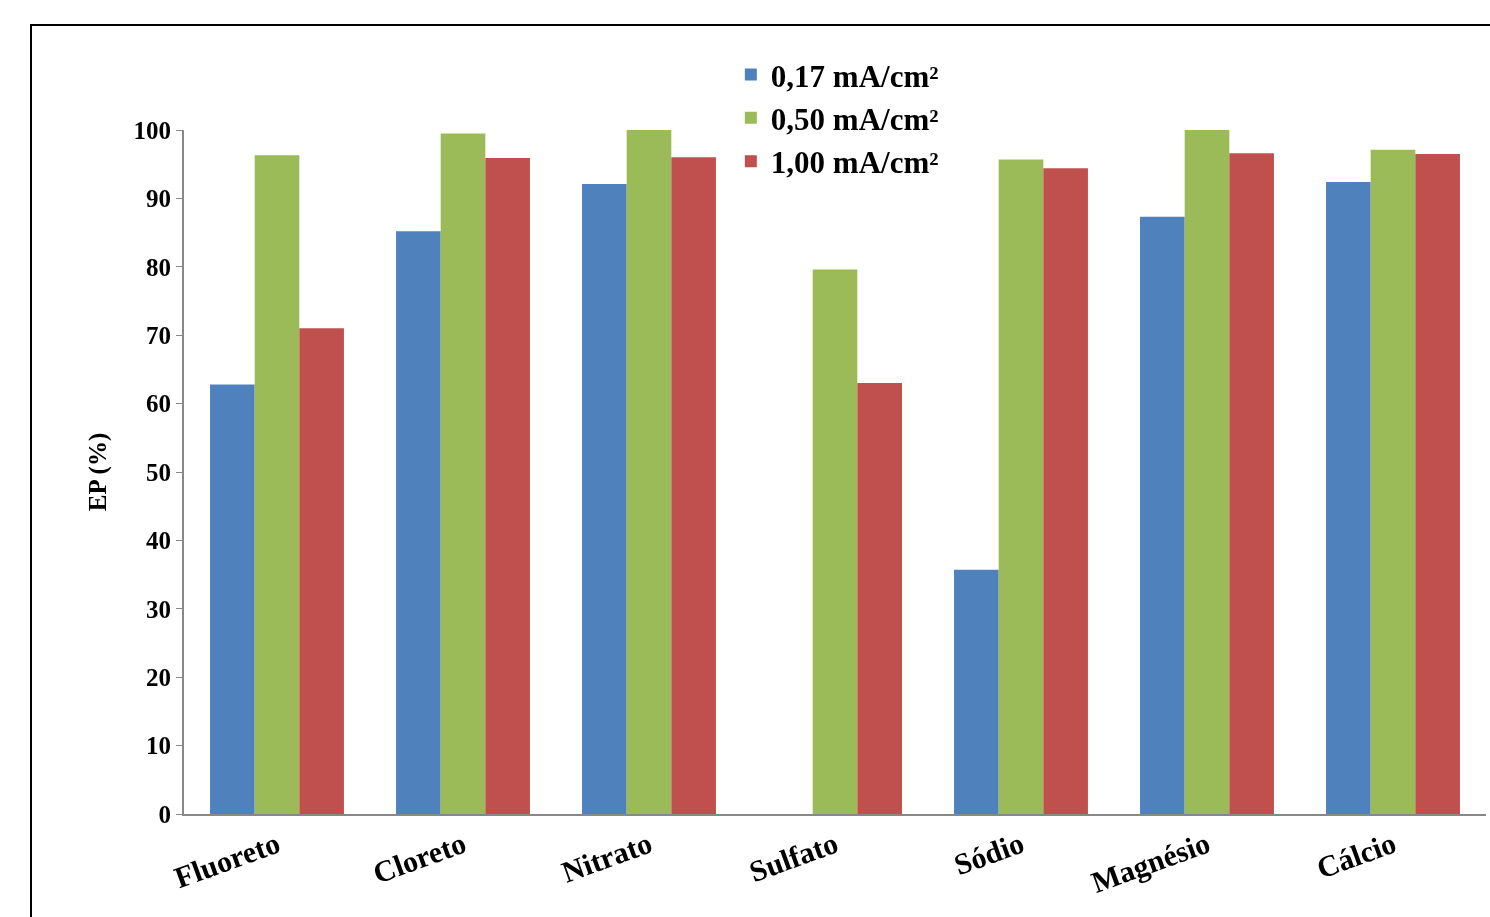  What do you see at coordinates (158, 404) in the screenshot?
I see `y-tick-label: 60` at bounding box center [158, 404].